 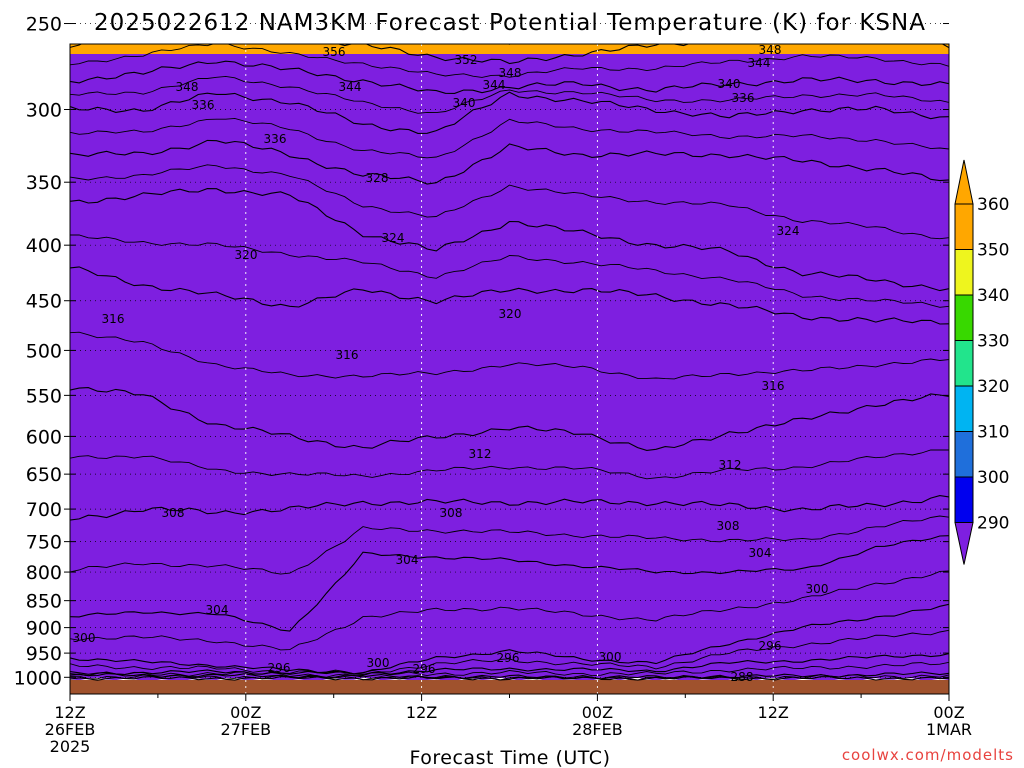 I want to click on colorbar-label: 290, so click(x=993, y=524).